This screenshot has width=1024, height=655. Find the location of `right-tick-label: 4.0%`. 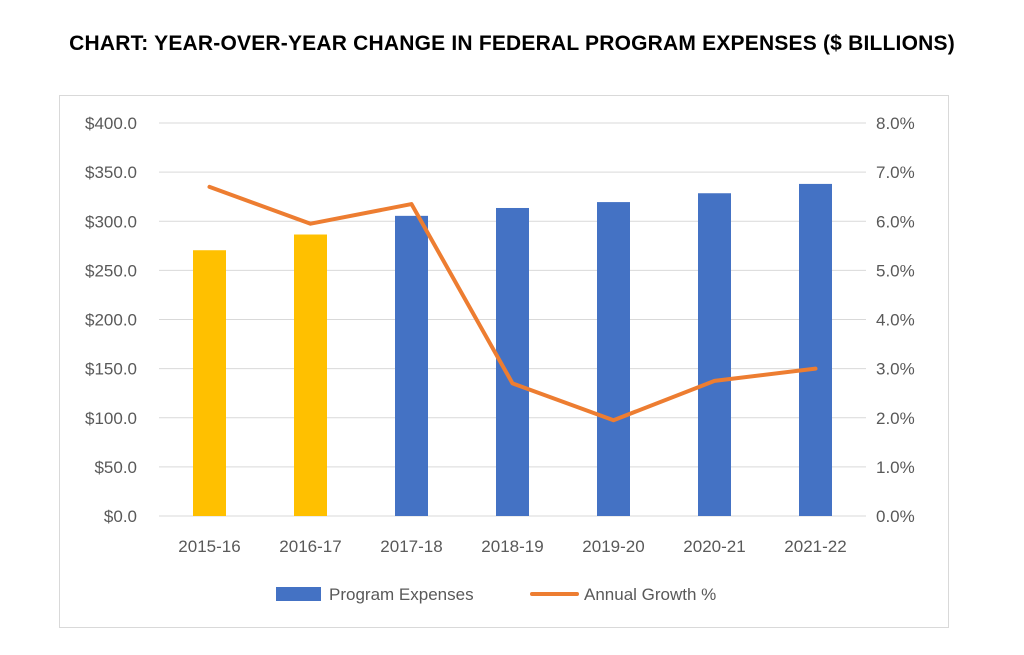

right-tick-label: 4.0% is located at coordinates (895, 320).